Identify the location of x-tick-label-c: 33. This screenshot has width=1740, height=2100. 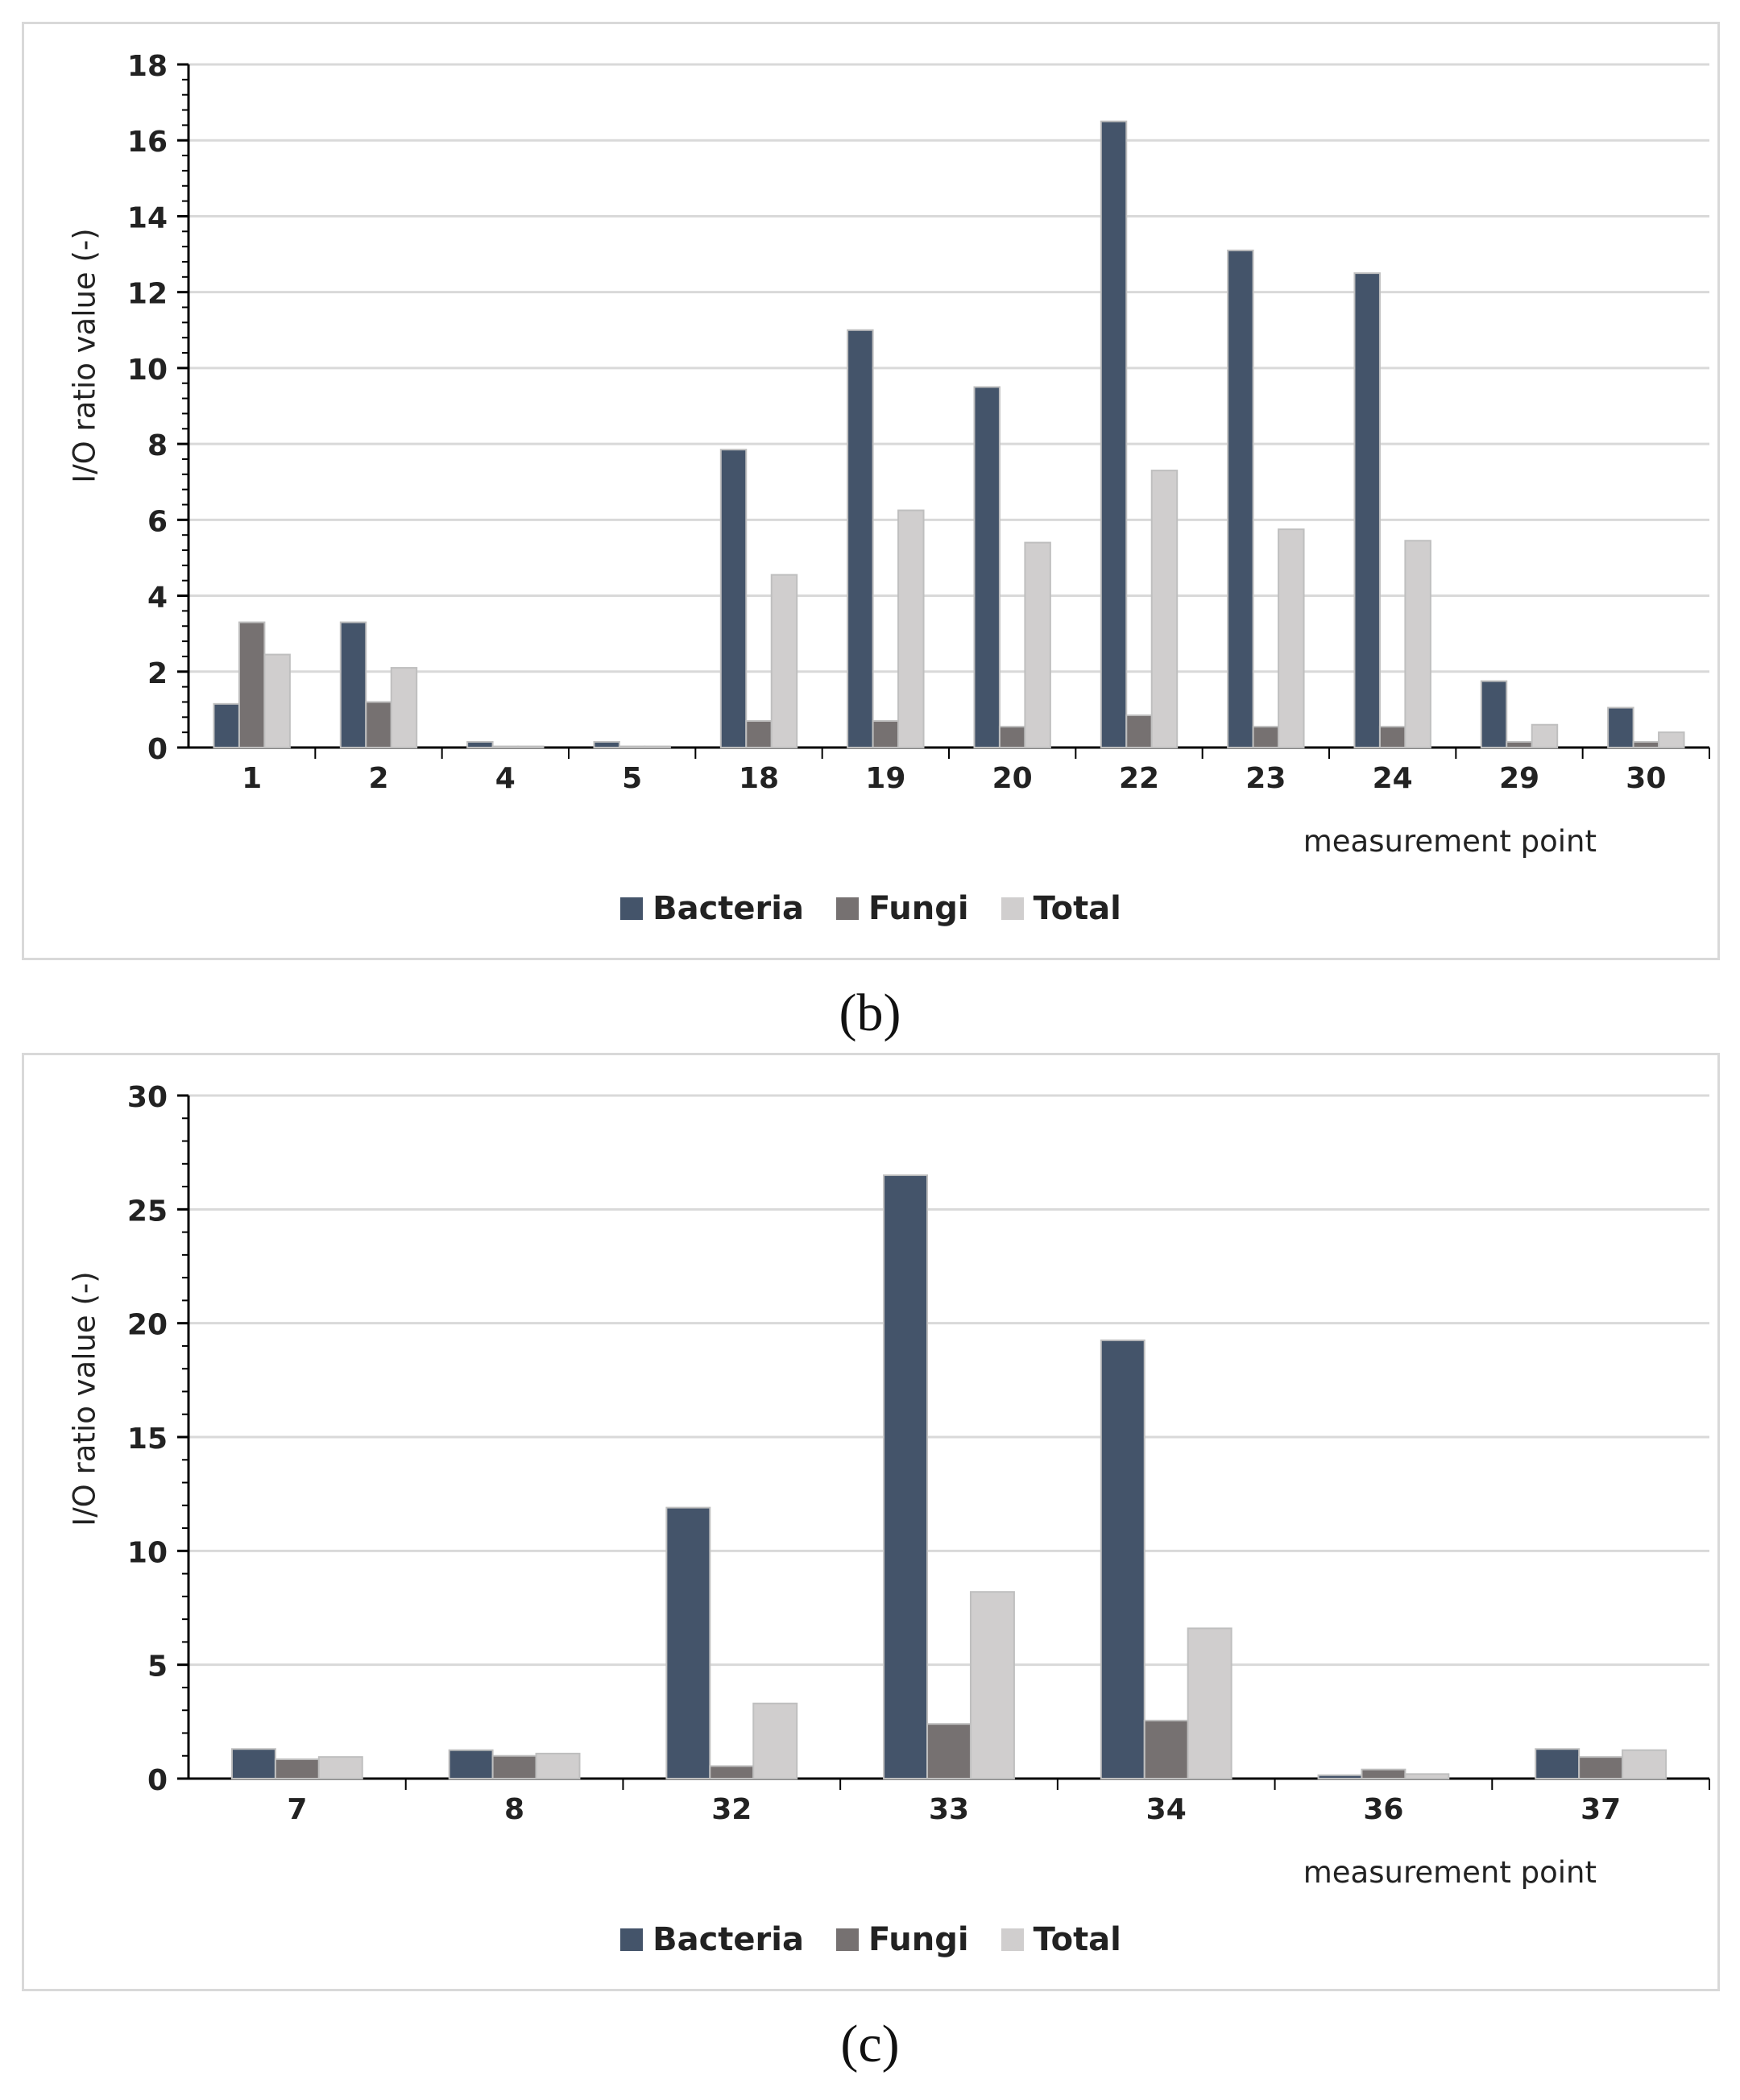
(949, 1809).